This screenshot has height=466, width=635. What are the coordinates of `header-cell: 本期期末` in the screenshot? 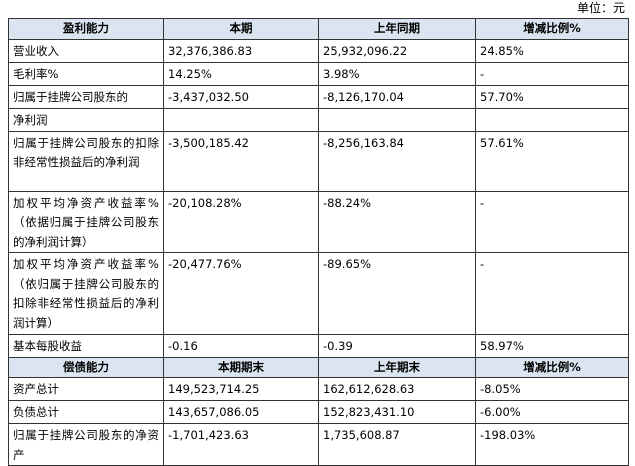 It's located at (241, 367).